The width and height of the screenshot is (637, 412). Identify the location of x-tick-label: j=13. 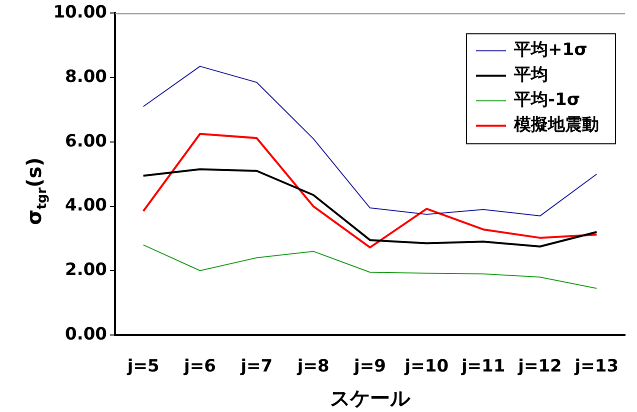
(596, 366).